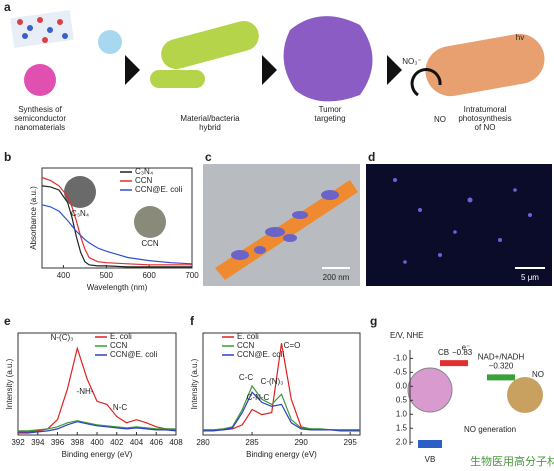  I want to click on level-value: −0.83, so click(462, 352).